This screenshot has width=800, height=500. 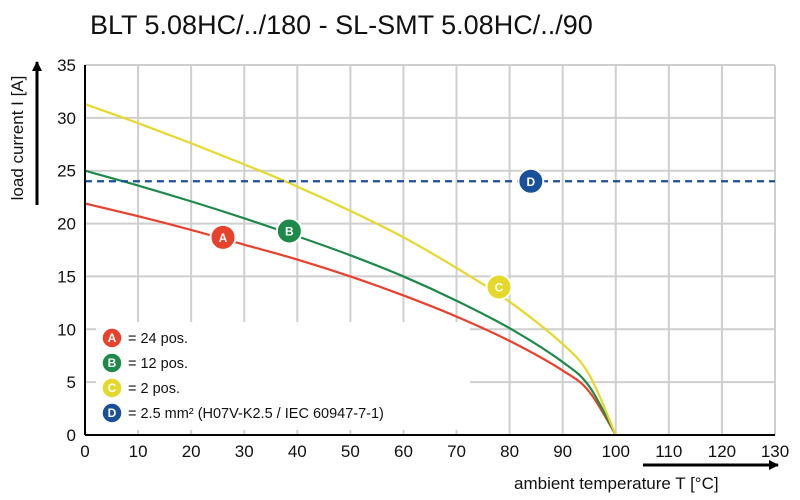 I want to click on legend-background, so click(x=283, y=376).